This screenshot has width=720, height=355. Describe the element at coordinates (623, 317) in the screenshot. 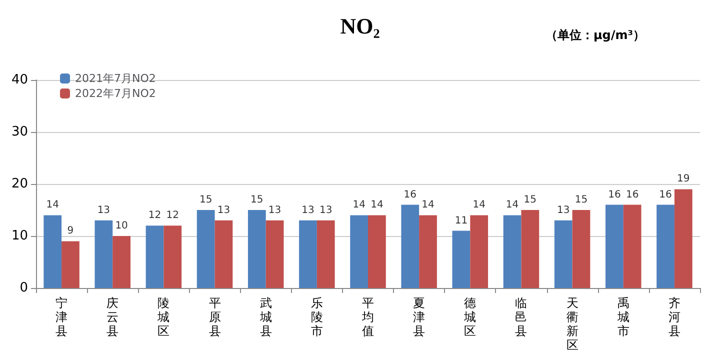

I see `x-tick-label: 禹城市` at that location.